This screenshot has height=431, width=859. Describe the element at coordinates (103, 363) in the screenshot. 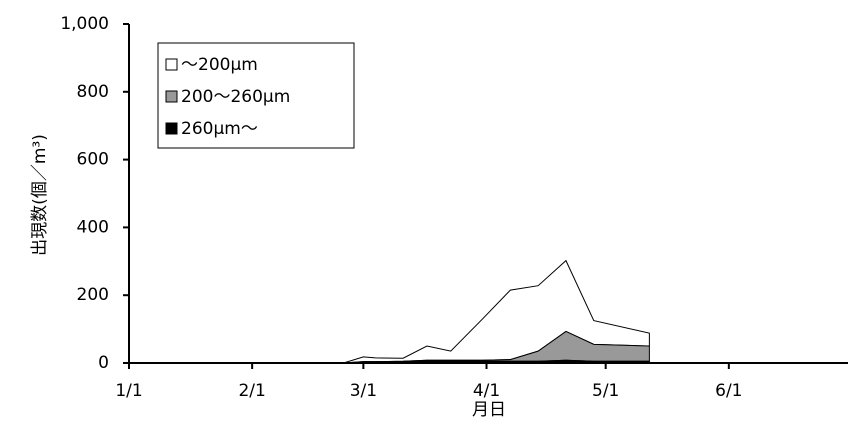

I see `y-tick-label: 0` at that location.